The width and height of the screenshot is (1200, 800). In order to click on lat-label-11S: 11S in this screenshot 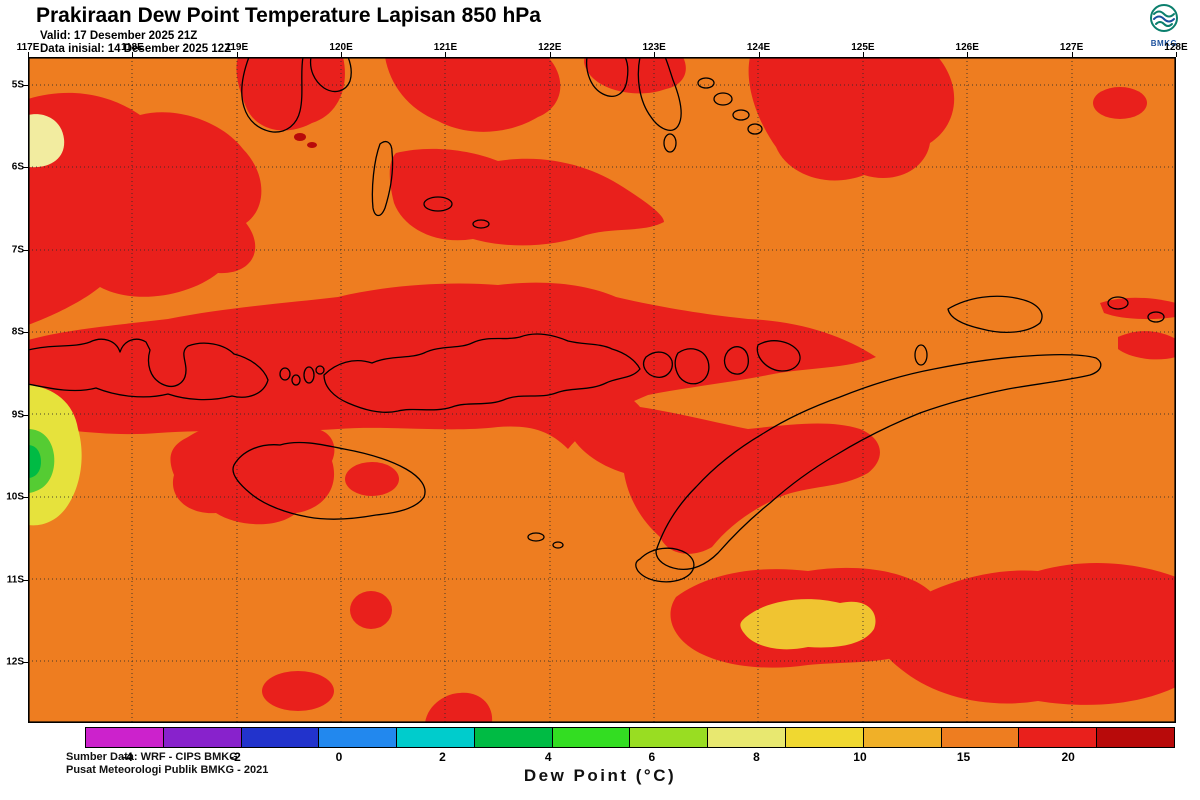, I will do `click(15, 580)`.